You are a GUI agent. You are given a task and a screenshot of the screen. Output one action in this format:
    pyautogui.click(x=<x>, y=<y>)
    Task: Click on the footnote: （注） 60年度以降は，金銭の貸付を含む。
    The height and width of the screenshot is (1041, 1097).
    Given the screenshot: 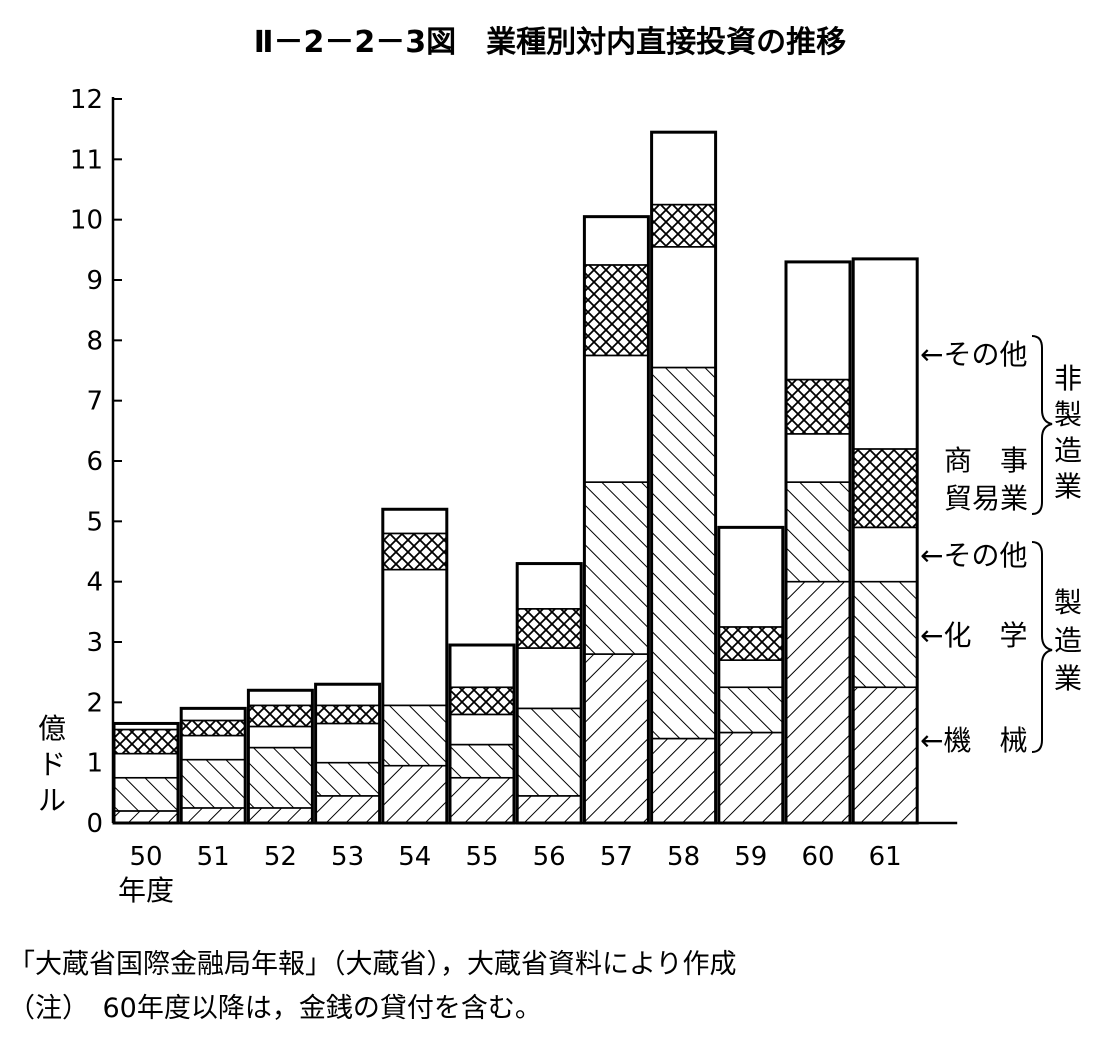 What is the action you would take?
    pyautogui.click(x=275, y=1008)
    